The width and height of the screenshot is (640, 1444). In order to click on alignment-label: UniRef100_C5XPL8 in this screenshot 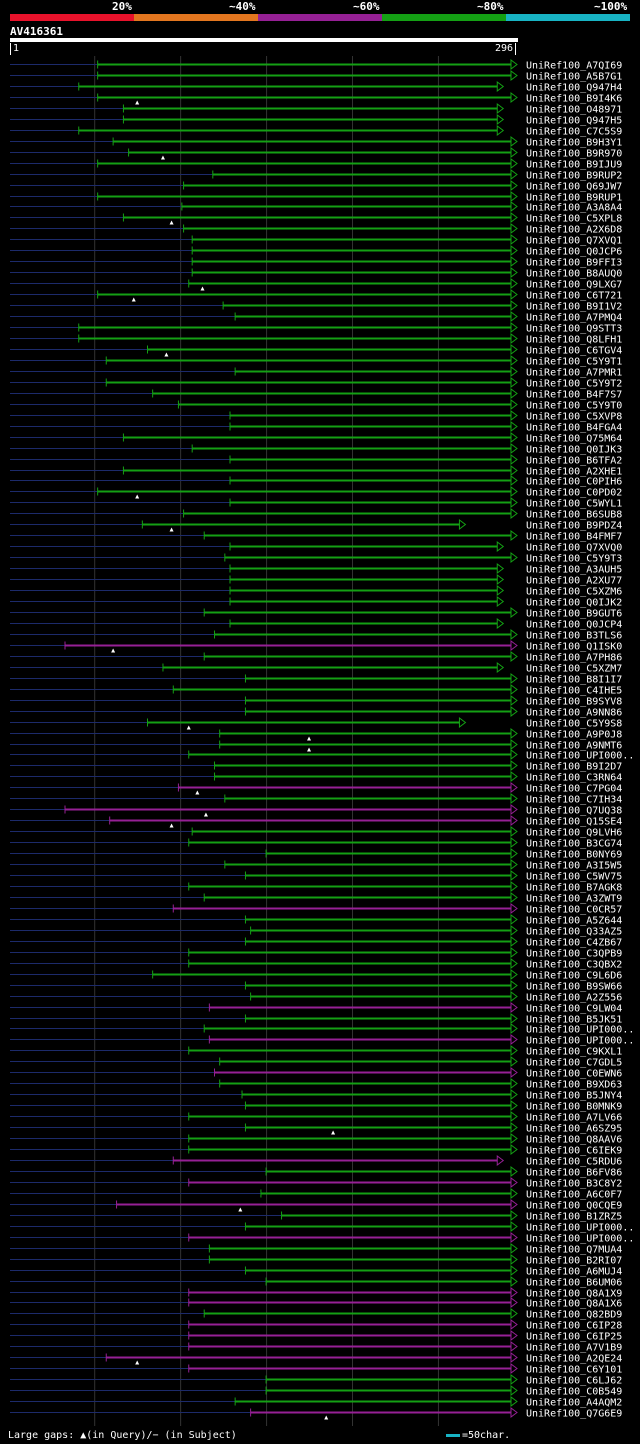, I will do `click(574, 219)`.